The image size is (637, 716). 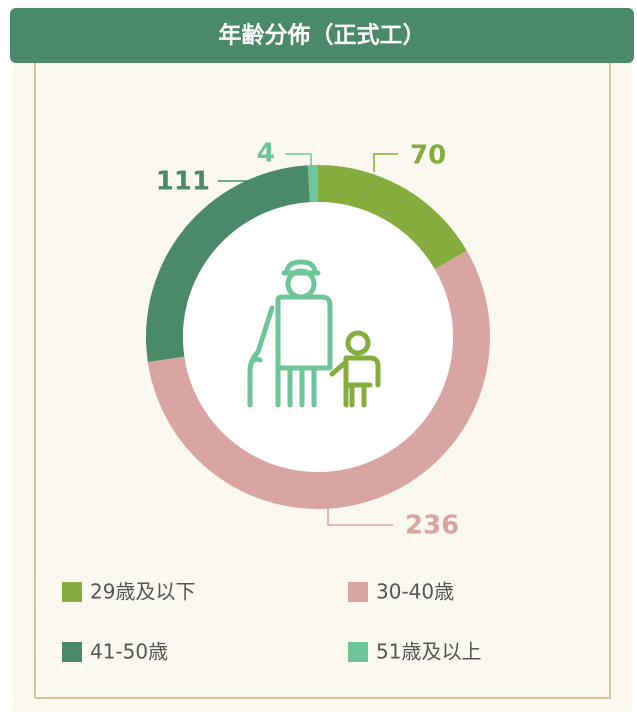 What do you see at coordinates (432, 526) in the screenshot?
I see `data-label: 236` at bounding box center [432, 526].